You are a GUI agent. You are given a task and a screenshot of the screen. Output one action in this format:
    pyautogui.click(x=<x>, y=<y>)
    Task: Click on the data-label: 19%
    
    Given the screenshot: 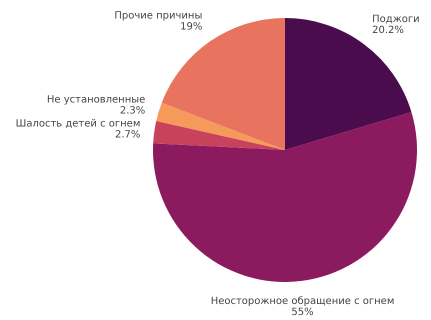 What is the action you would take?
    pyautogui.click(x=191, y=27)
    